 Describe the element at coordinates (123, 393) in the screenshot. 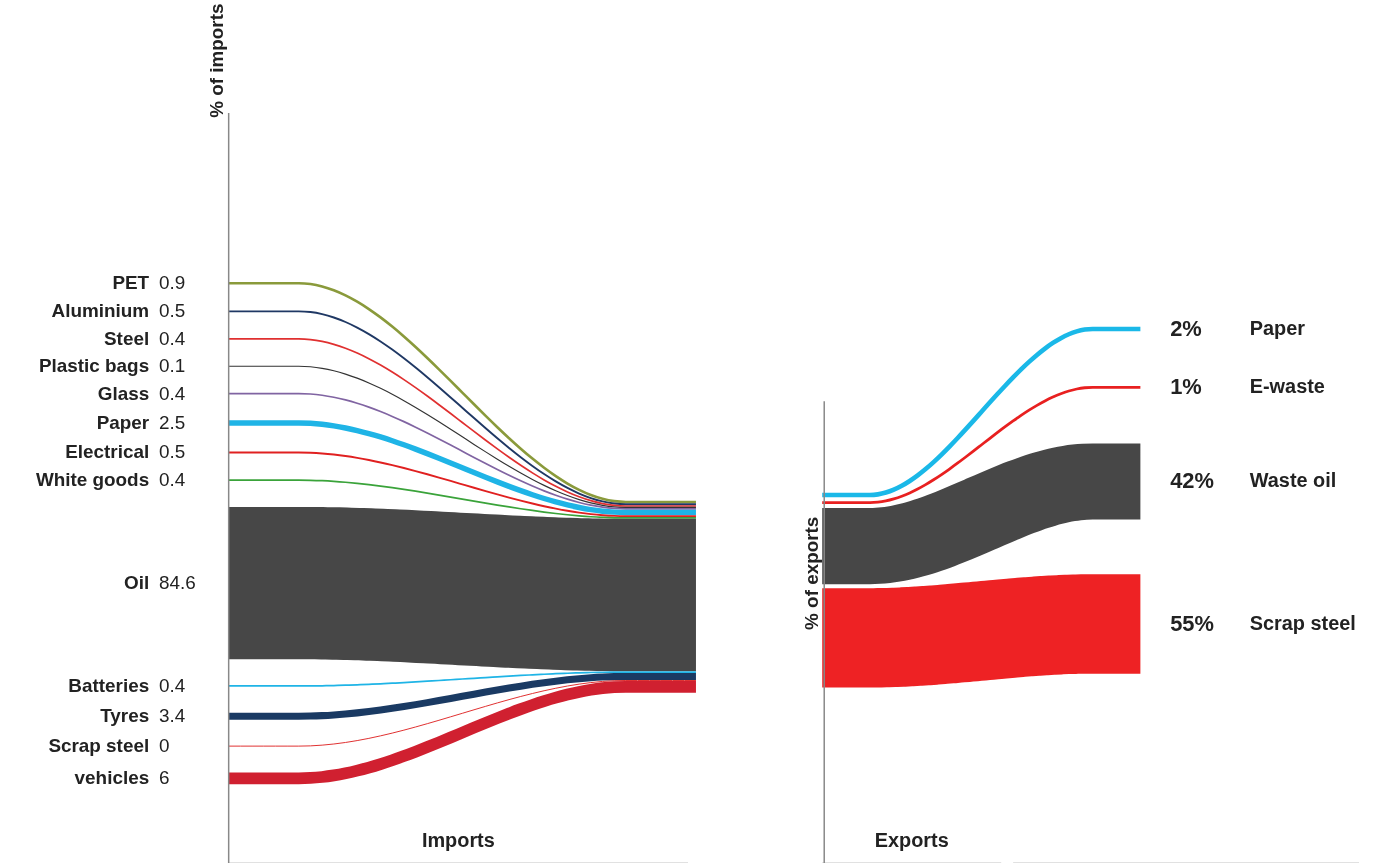

I see `category-label: Glass` at that location.